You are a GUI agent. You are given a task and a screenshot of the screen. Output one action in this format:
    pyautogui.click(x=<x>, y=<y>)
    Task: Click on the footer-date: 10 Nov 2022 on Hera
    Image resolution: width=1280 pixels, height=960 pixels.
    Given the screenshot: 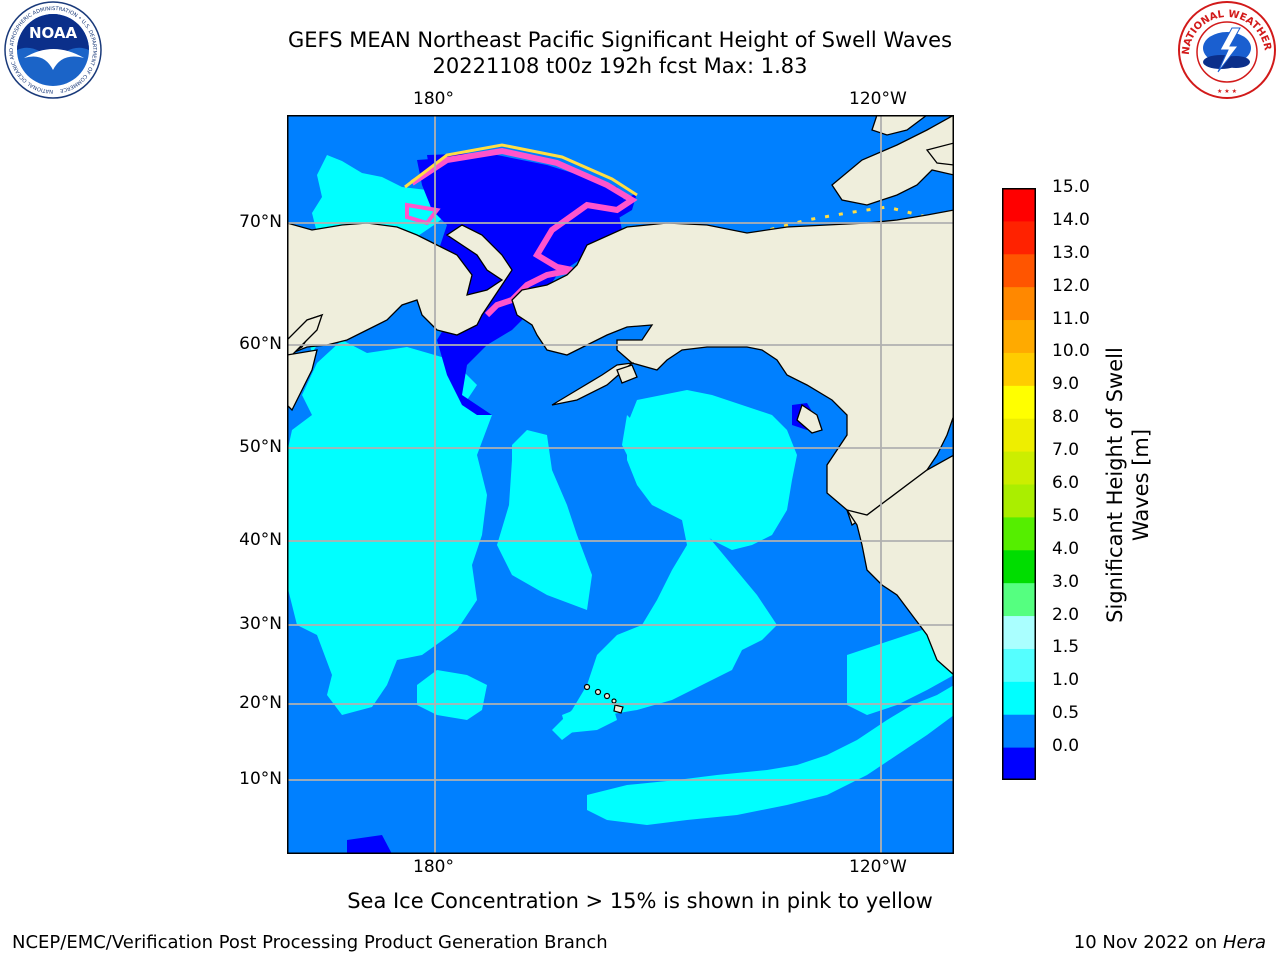 What is the action you would take?
    pyautogui.click(x=1170, y=942)
    